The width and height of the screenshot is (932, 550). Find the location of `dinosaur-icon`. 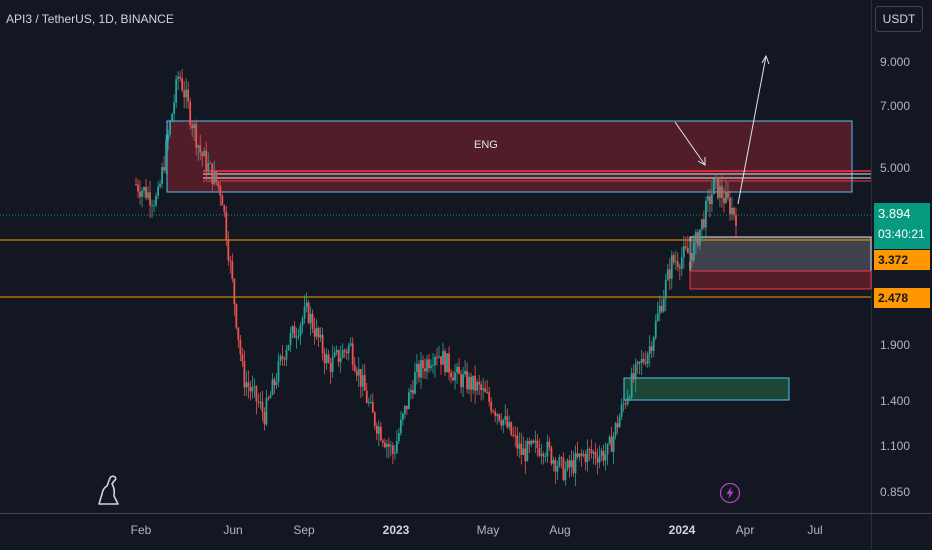

dinosaur-icon is located at coordinates (109, 492).